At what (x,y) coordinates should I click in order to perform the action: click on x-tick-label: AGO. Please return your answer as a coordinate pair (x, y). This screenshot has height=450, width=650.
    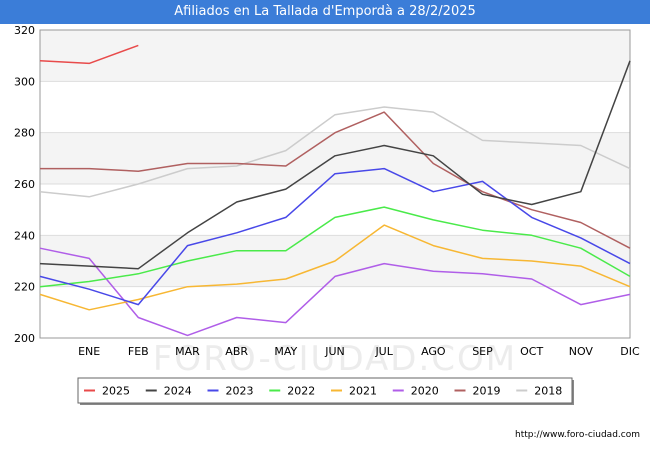
    Looking at the image, I should click on (433, 351).